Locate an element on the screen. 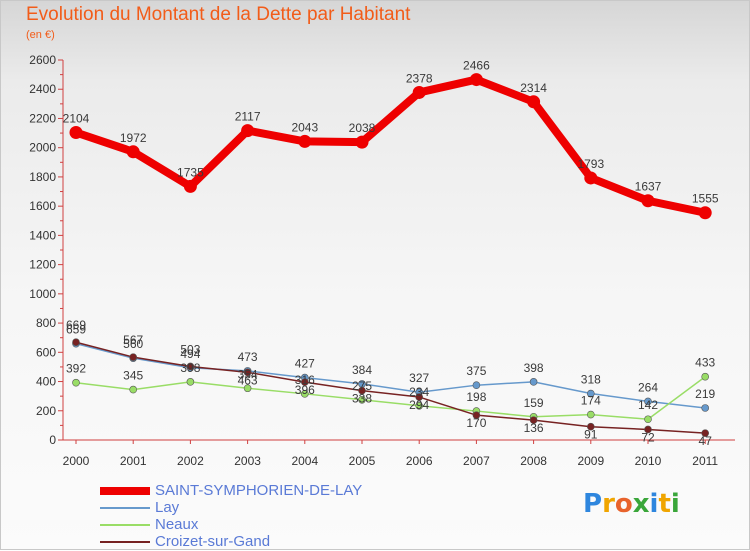  y-tick-label: 2200 is located at coordinates (42, 118).